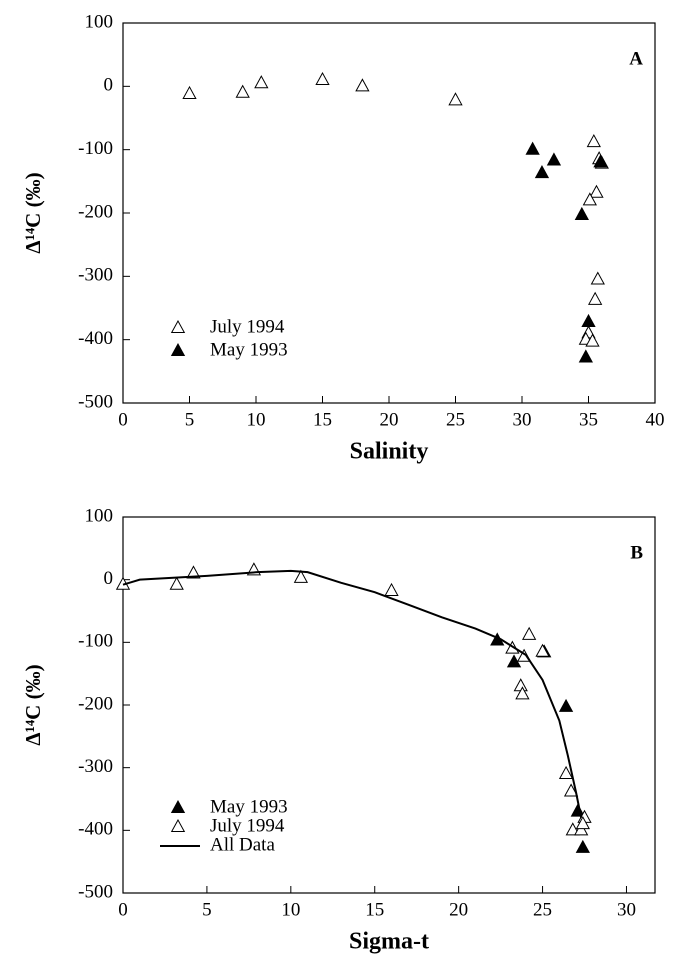 The height and width of the screenshot is (959, 675). I want to click on x-axis-label: Sigma-t, so click(389, 942).